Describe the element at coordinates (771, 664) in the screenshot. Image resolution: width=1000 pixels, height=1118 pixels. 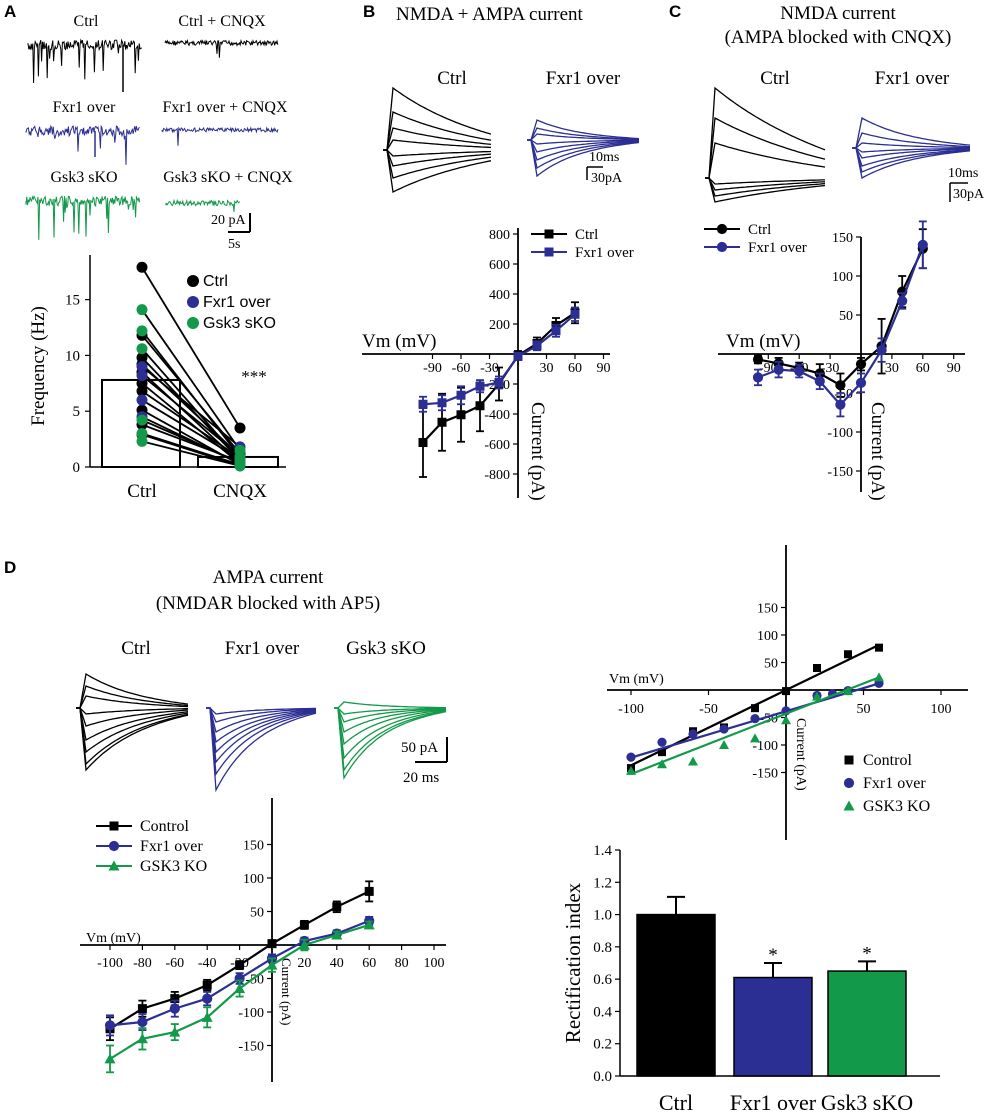
I see `y-tick-label: 50` at that location.